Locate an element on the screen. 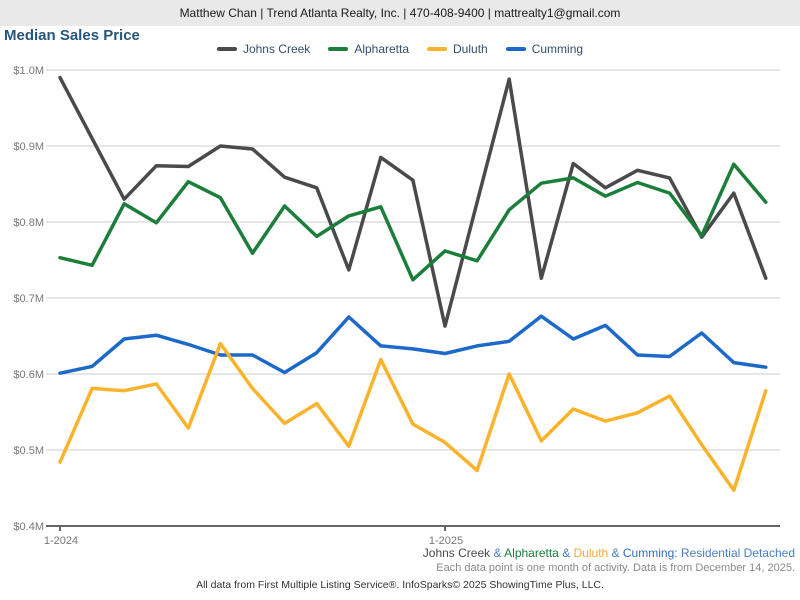  chart-legend: Johns Creek Alpharetta Duluth Cumming is located at coordinates (400, 49).